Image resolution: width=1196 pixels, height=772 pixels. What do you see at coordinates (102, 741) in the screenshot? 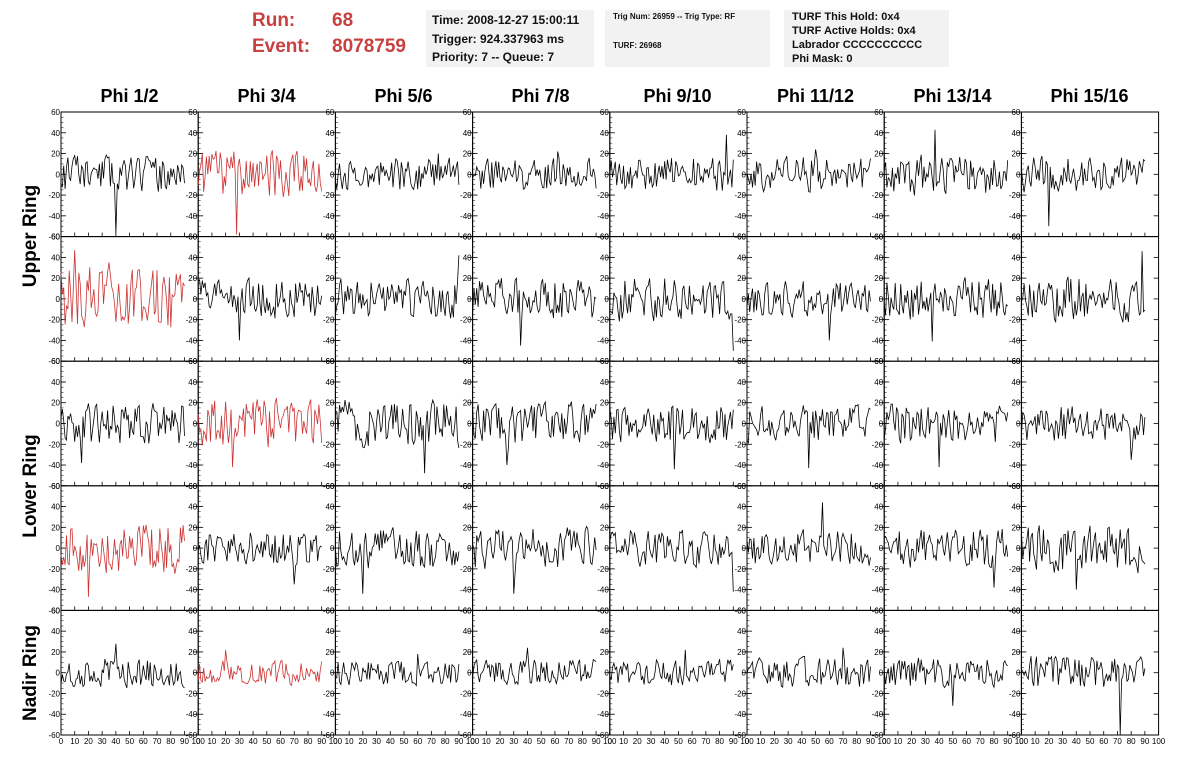
I see `panel-r4-c0-xtick-label: 30` at bounding box center [102, 741].